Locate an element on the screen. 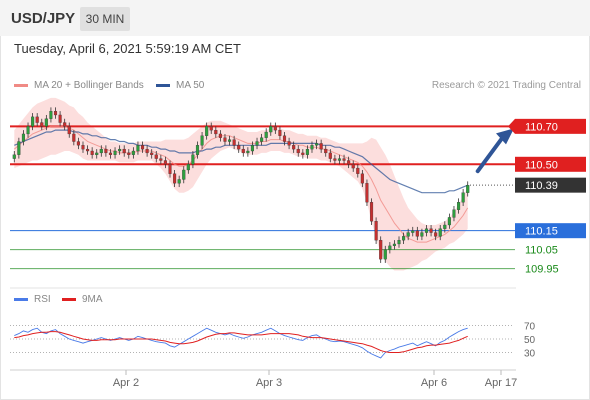 Image resolution: width=590 pixels, height=400 pixels. x-tick-label: Apr 6 is located at coordinates (434, 383).